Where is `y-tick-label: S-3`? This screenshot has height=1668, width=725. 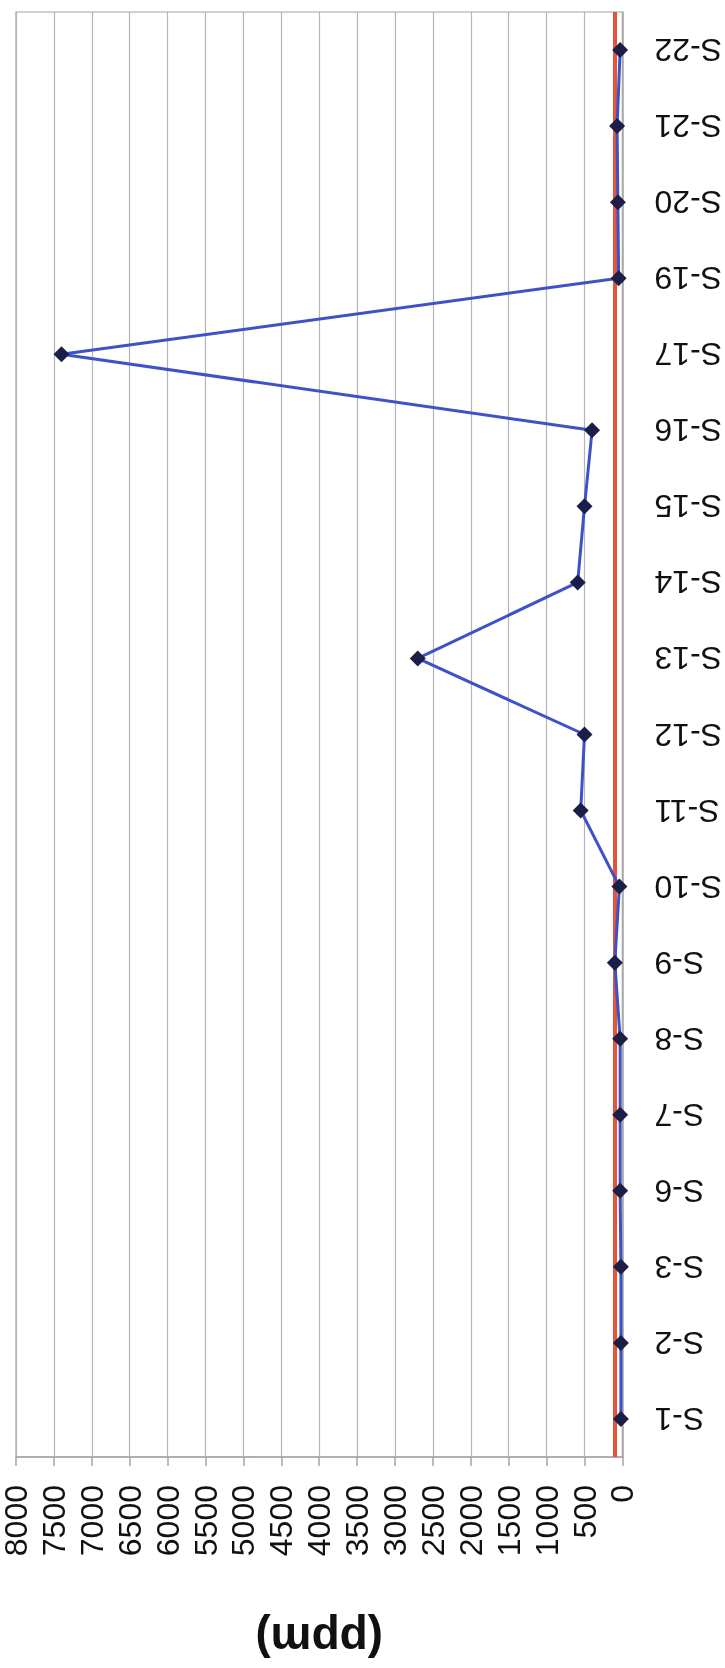
y-tick-label: S-3 is located at coordinates (679, 1266).